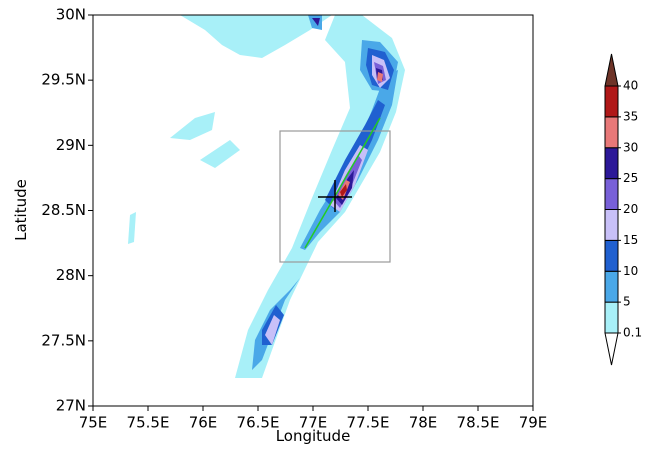 The image size is (649, 449). Describe the element at coordinates (148, 423) in the screenshot. I see `x-tick-label: 75.5E` at that location.